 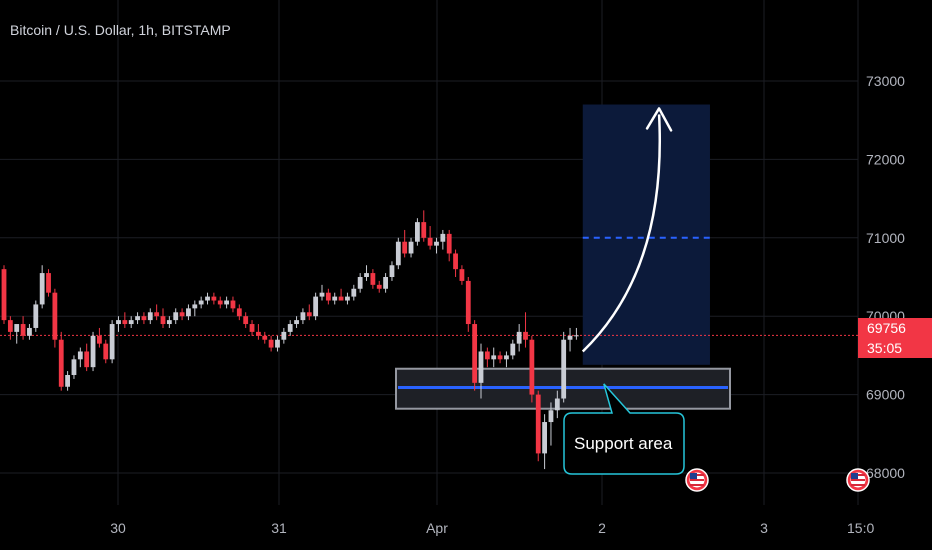 I want to click on y-tick-label: 69000, so click(x=885, y=395).